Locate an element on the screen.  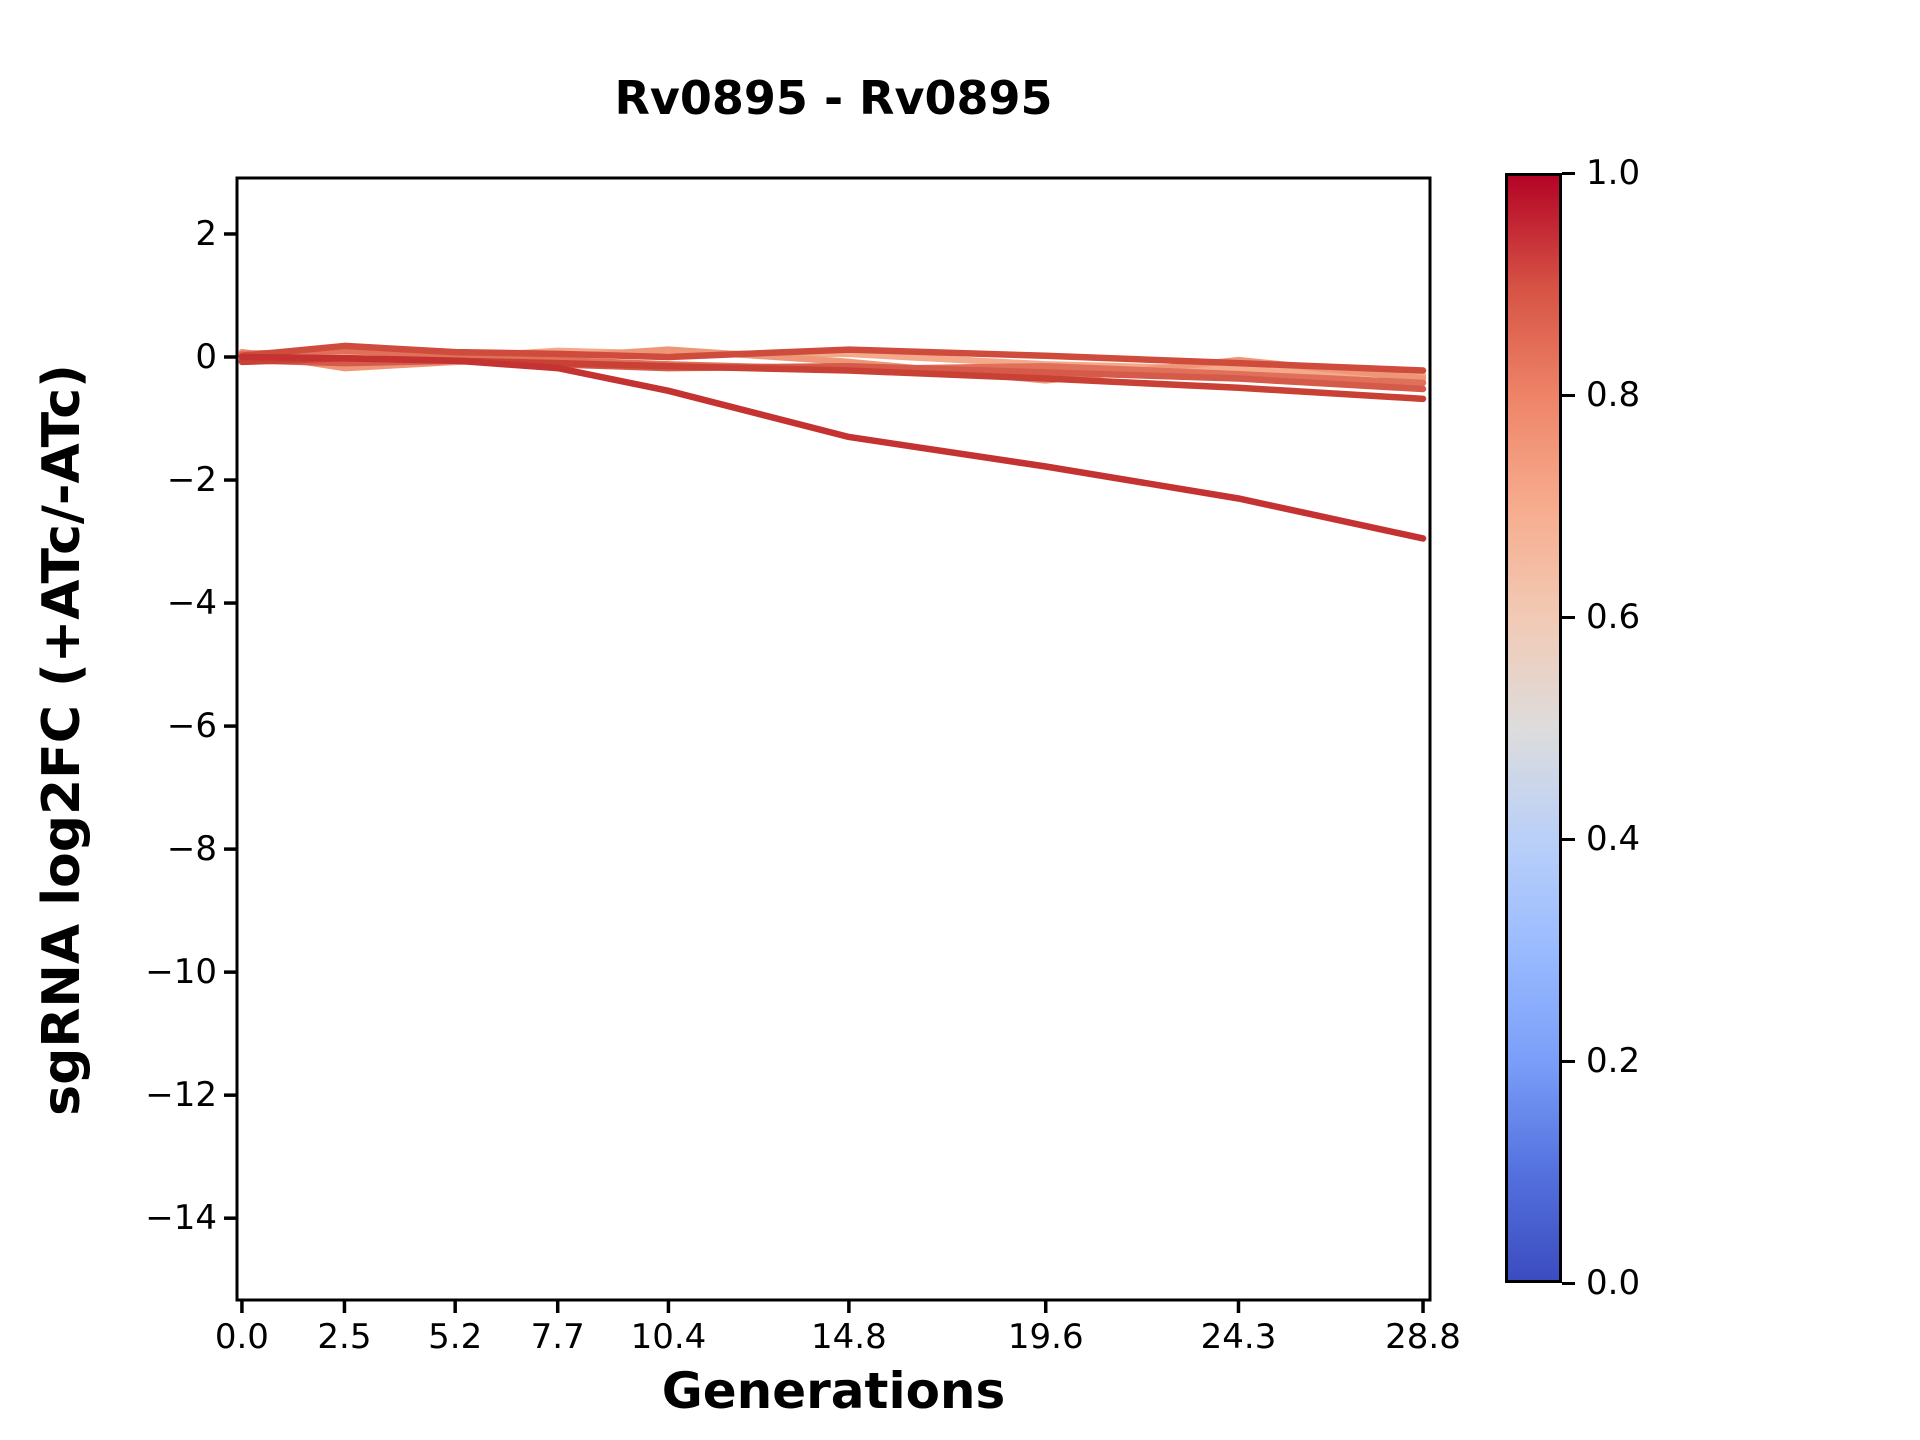
y-tick-label: −10 is located at coordinates (181, 972).